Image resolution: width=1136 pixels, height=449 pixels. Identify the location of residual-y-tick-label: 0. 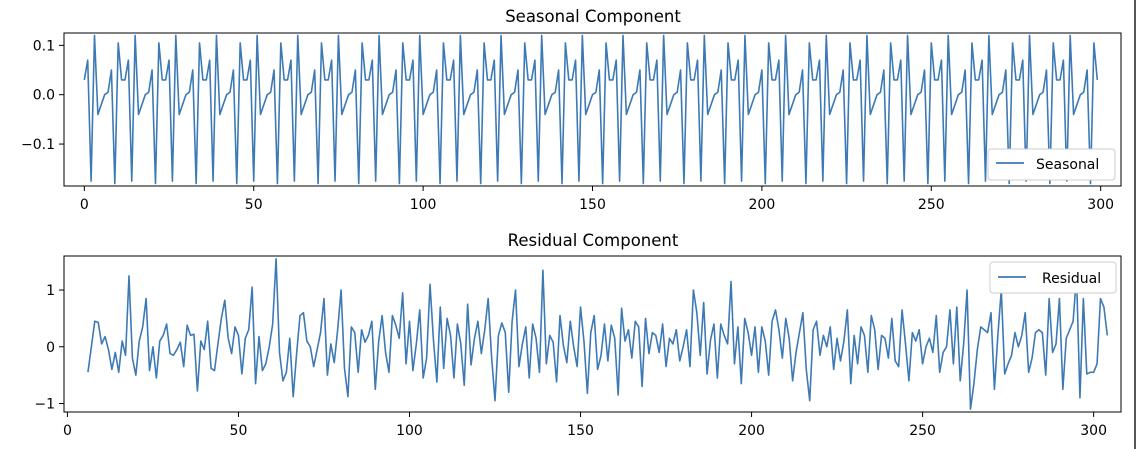
(50, 348).